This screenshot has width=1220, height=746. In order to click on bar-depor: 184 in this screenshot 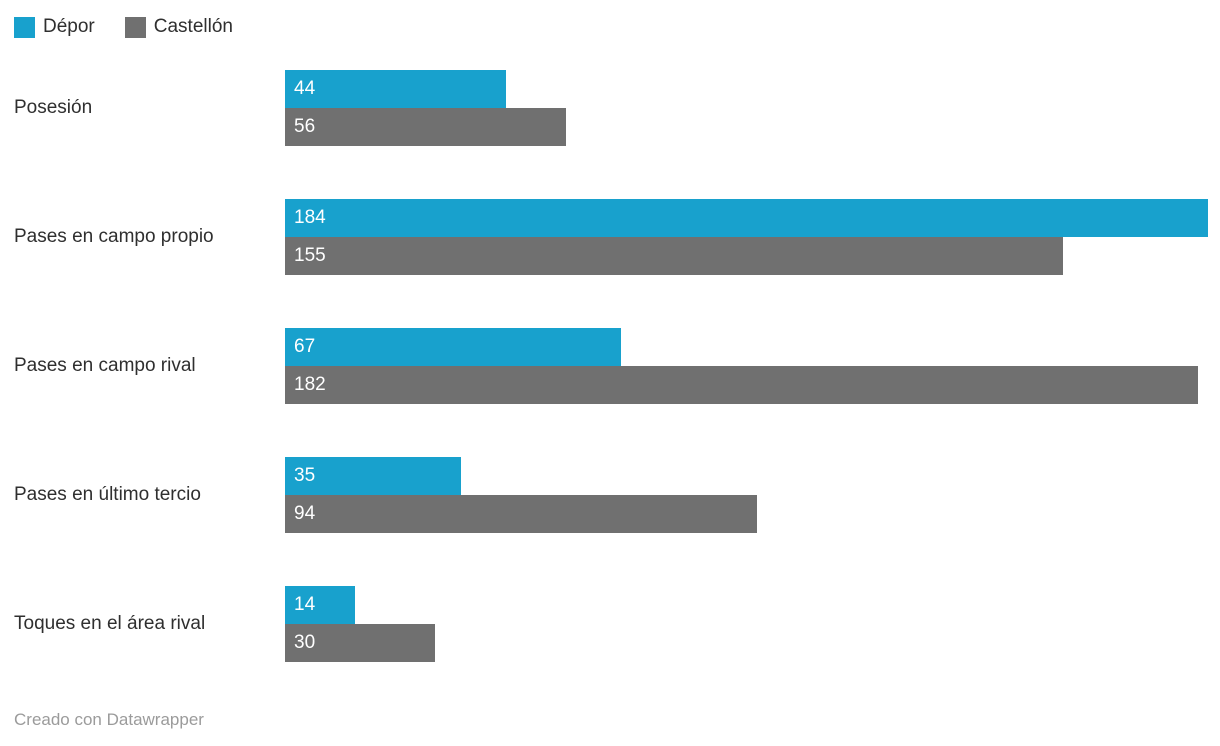, I will do `click(746, 218)`.